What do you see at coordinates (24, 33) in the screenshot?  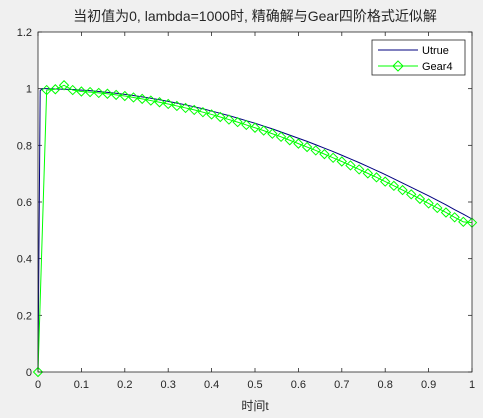 I see `y-tick-label: 1.2` at bounding box center [24, 33].